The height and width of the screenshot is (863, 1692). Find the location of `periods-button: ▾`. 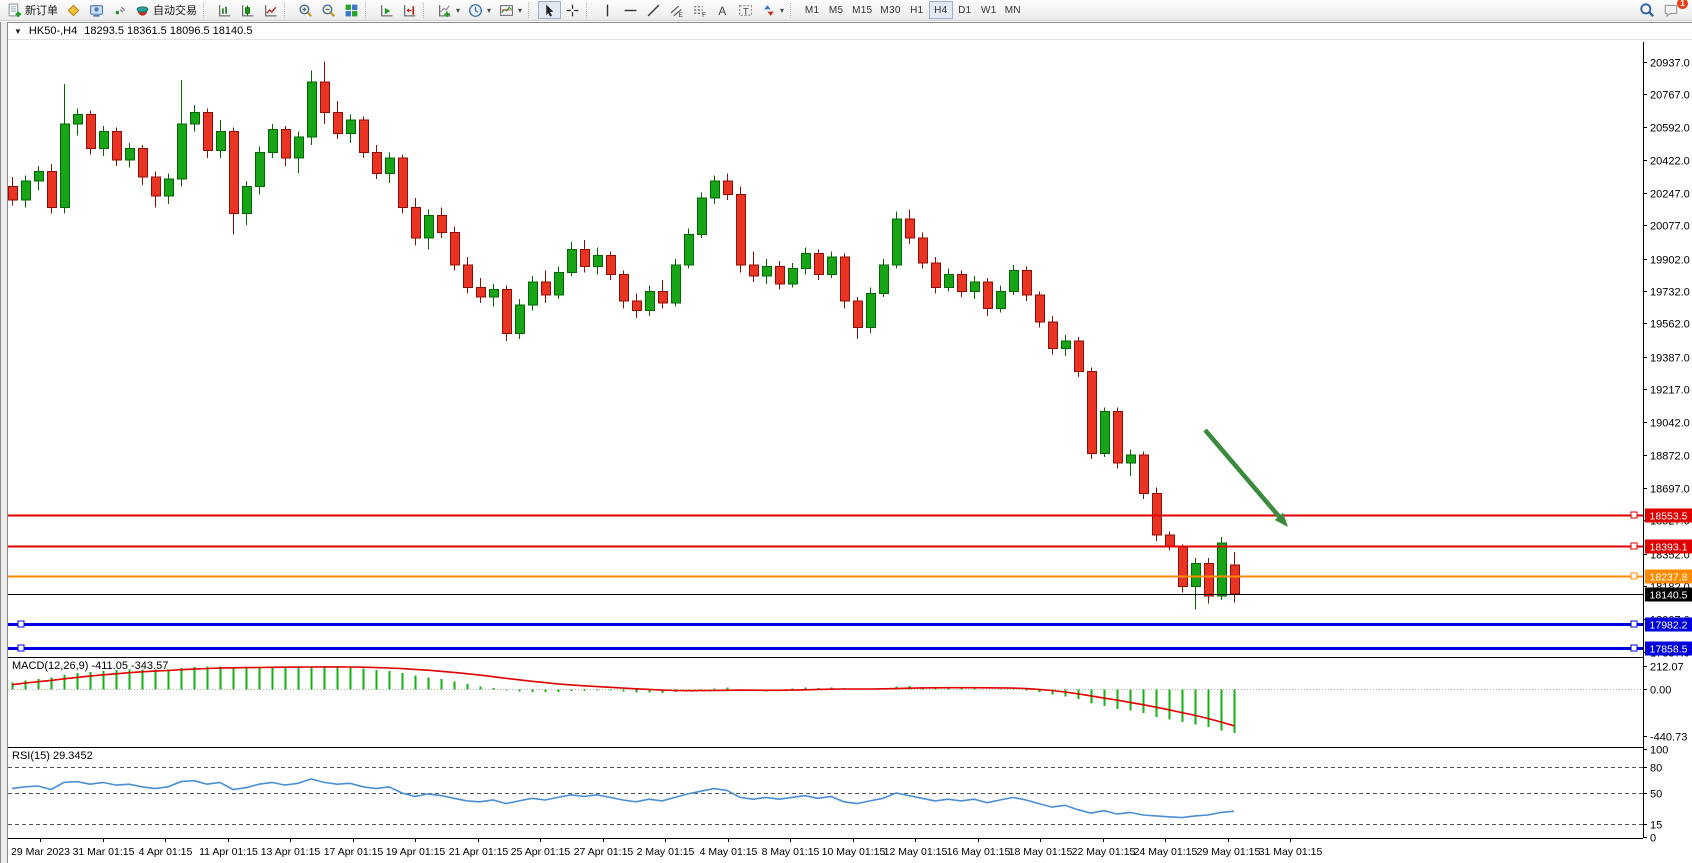

periods-button: ▾ is located at coordinates (479, 10).